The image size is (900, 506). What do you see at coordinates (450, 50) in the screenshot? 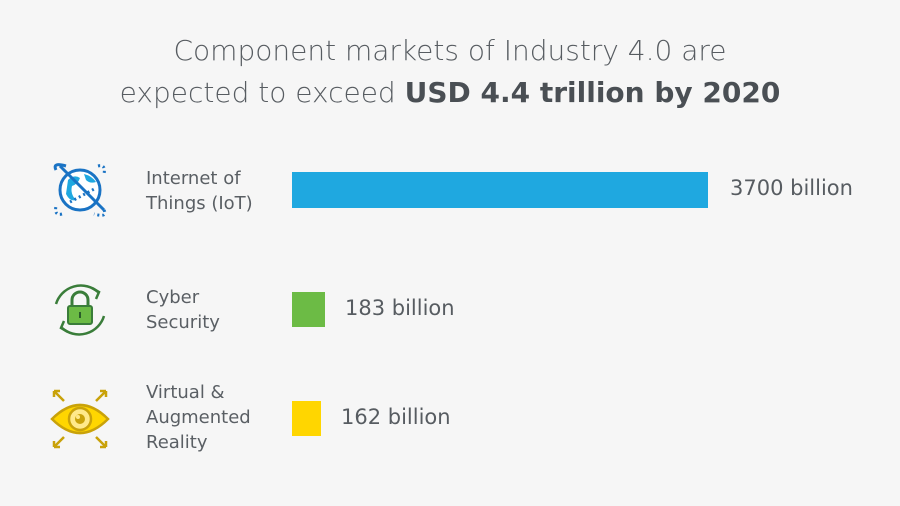
I see `title-line-1: Component markets of Industry 4.0 are` at bounding box center [450, 50].